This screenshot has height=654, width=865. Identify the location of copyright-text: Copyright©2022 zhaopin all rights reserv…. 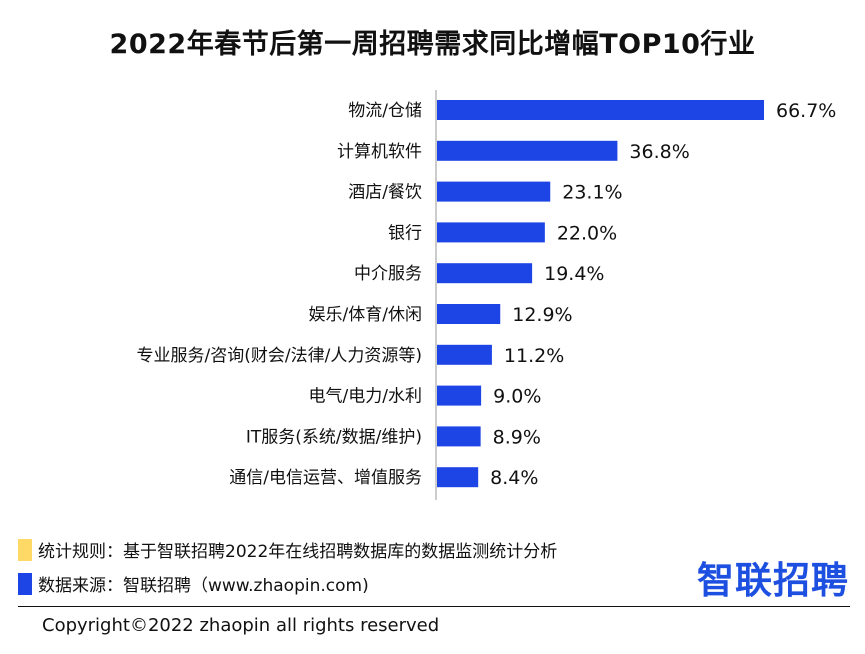
(241, 625).